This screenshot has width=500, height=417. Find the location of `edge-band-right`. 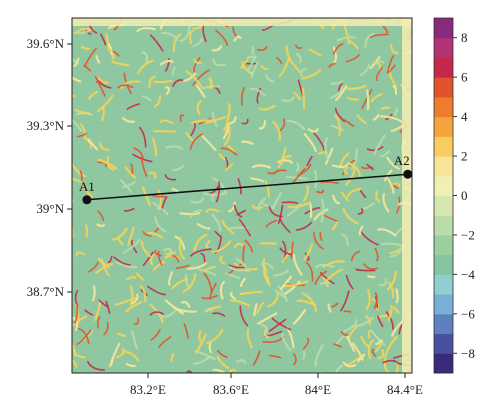

edge-band-right is located at coordinates (407, 195).